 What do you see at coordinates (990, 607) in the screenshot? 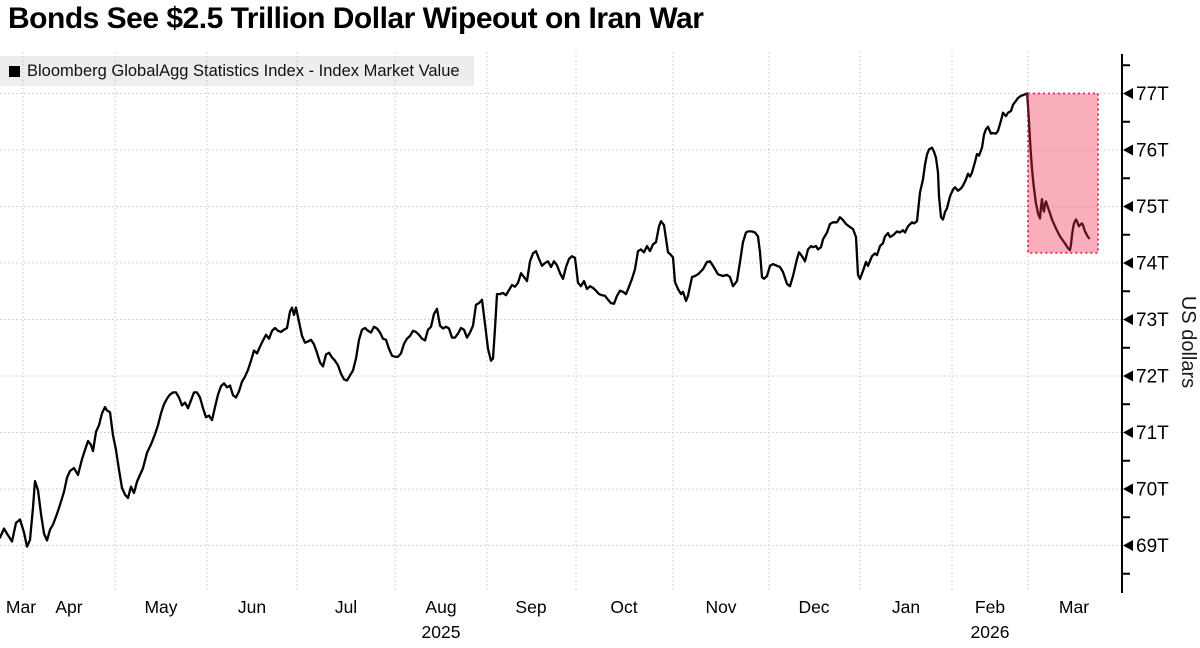
I see `x-month-label: Feb` at bounding box center [990, 607].